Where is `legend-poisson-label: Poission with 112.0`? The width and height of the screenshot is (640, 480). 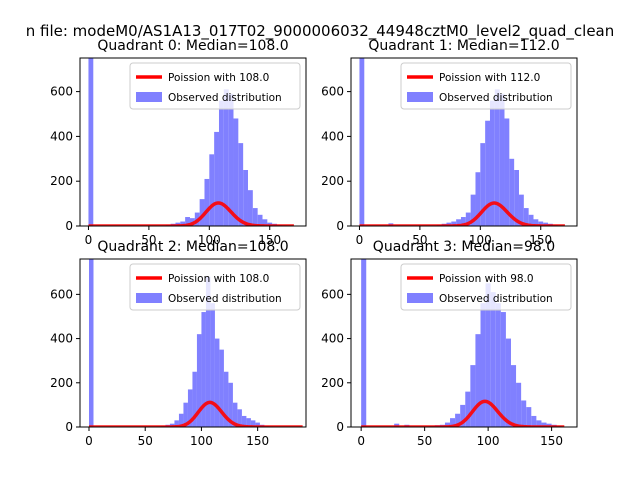
legend-poisson-label: Poission with 112.0 is located at coordinates (489, 78).